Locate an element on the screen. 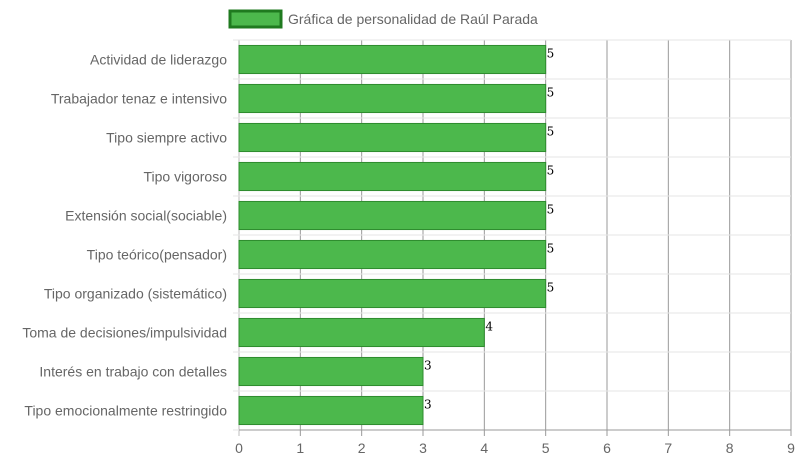 The image size is (798, 465). category-label-3: Tipo vigoroso is located at coordinates (185, 177).